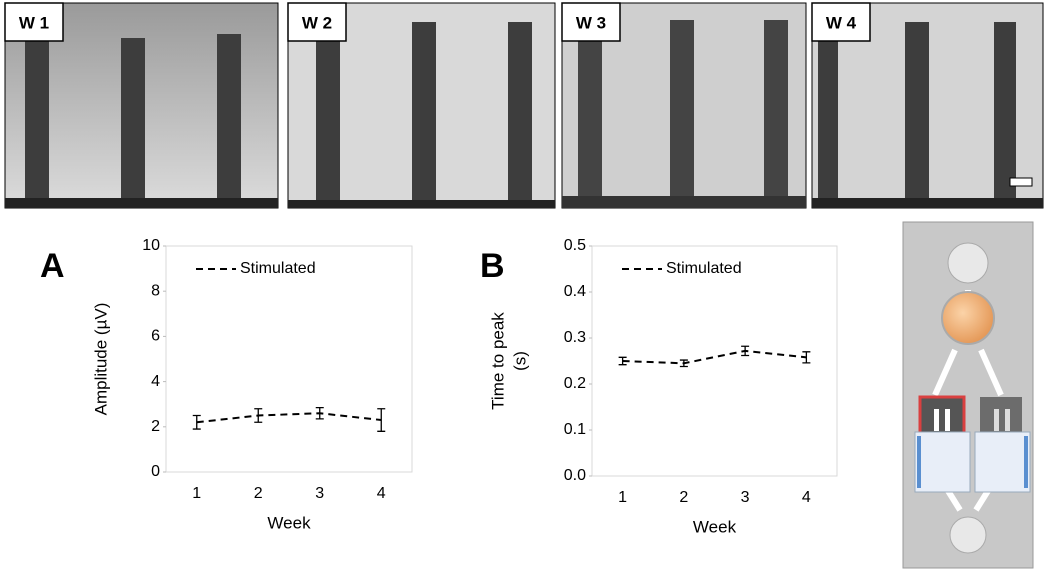  I want to click on device-diagram, so click(968, 395).